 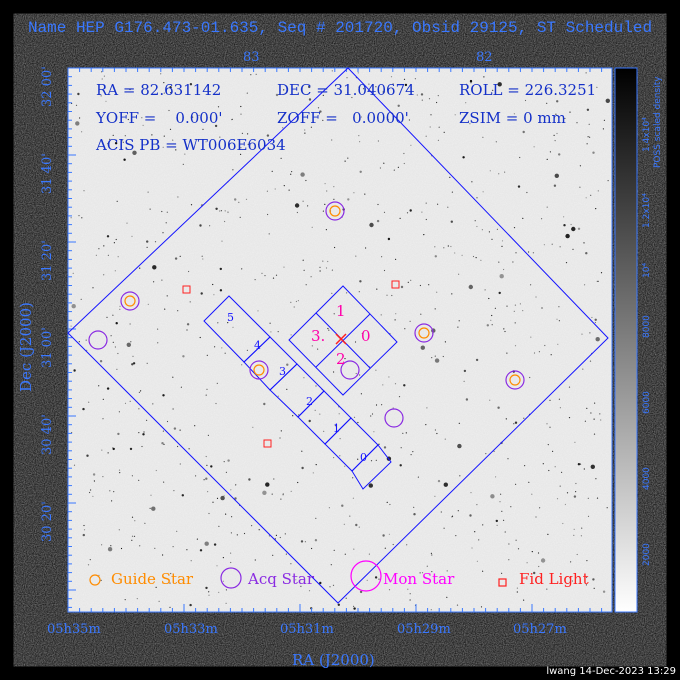 I want to click on colorbar, so click(x=626, y=340).